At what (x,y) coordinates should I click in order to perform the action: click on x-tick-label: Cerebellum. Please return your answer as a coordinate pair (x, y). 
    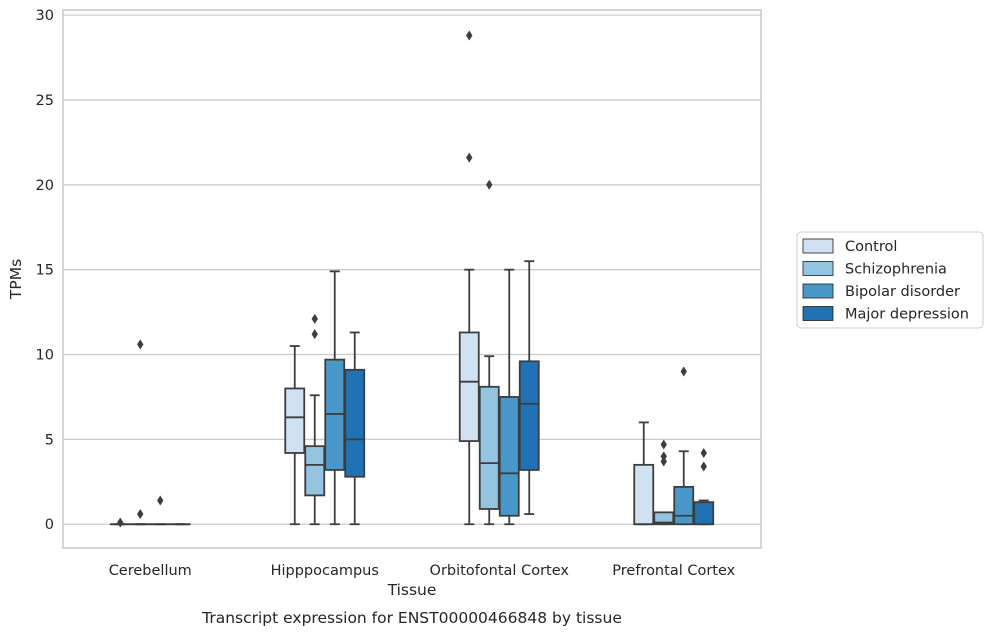
    Looking at the image, I should click on (150, 571).